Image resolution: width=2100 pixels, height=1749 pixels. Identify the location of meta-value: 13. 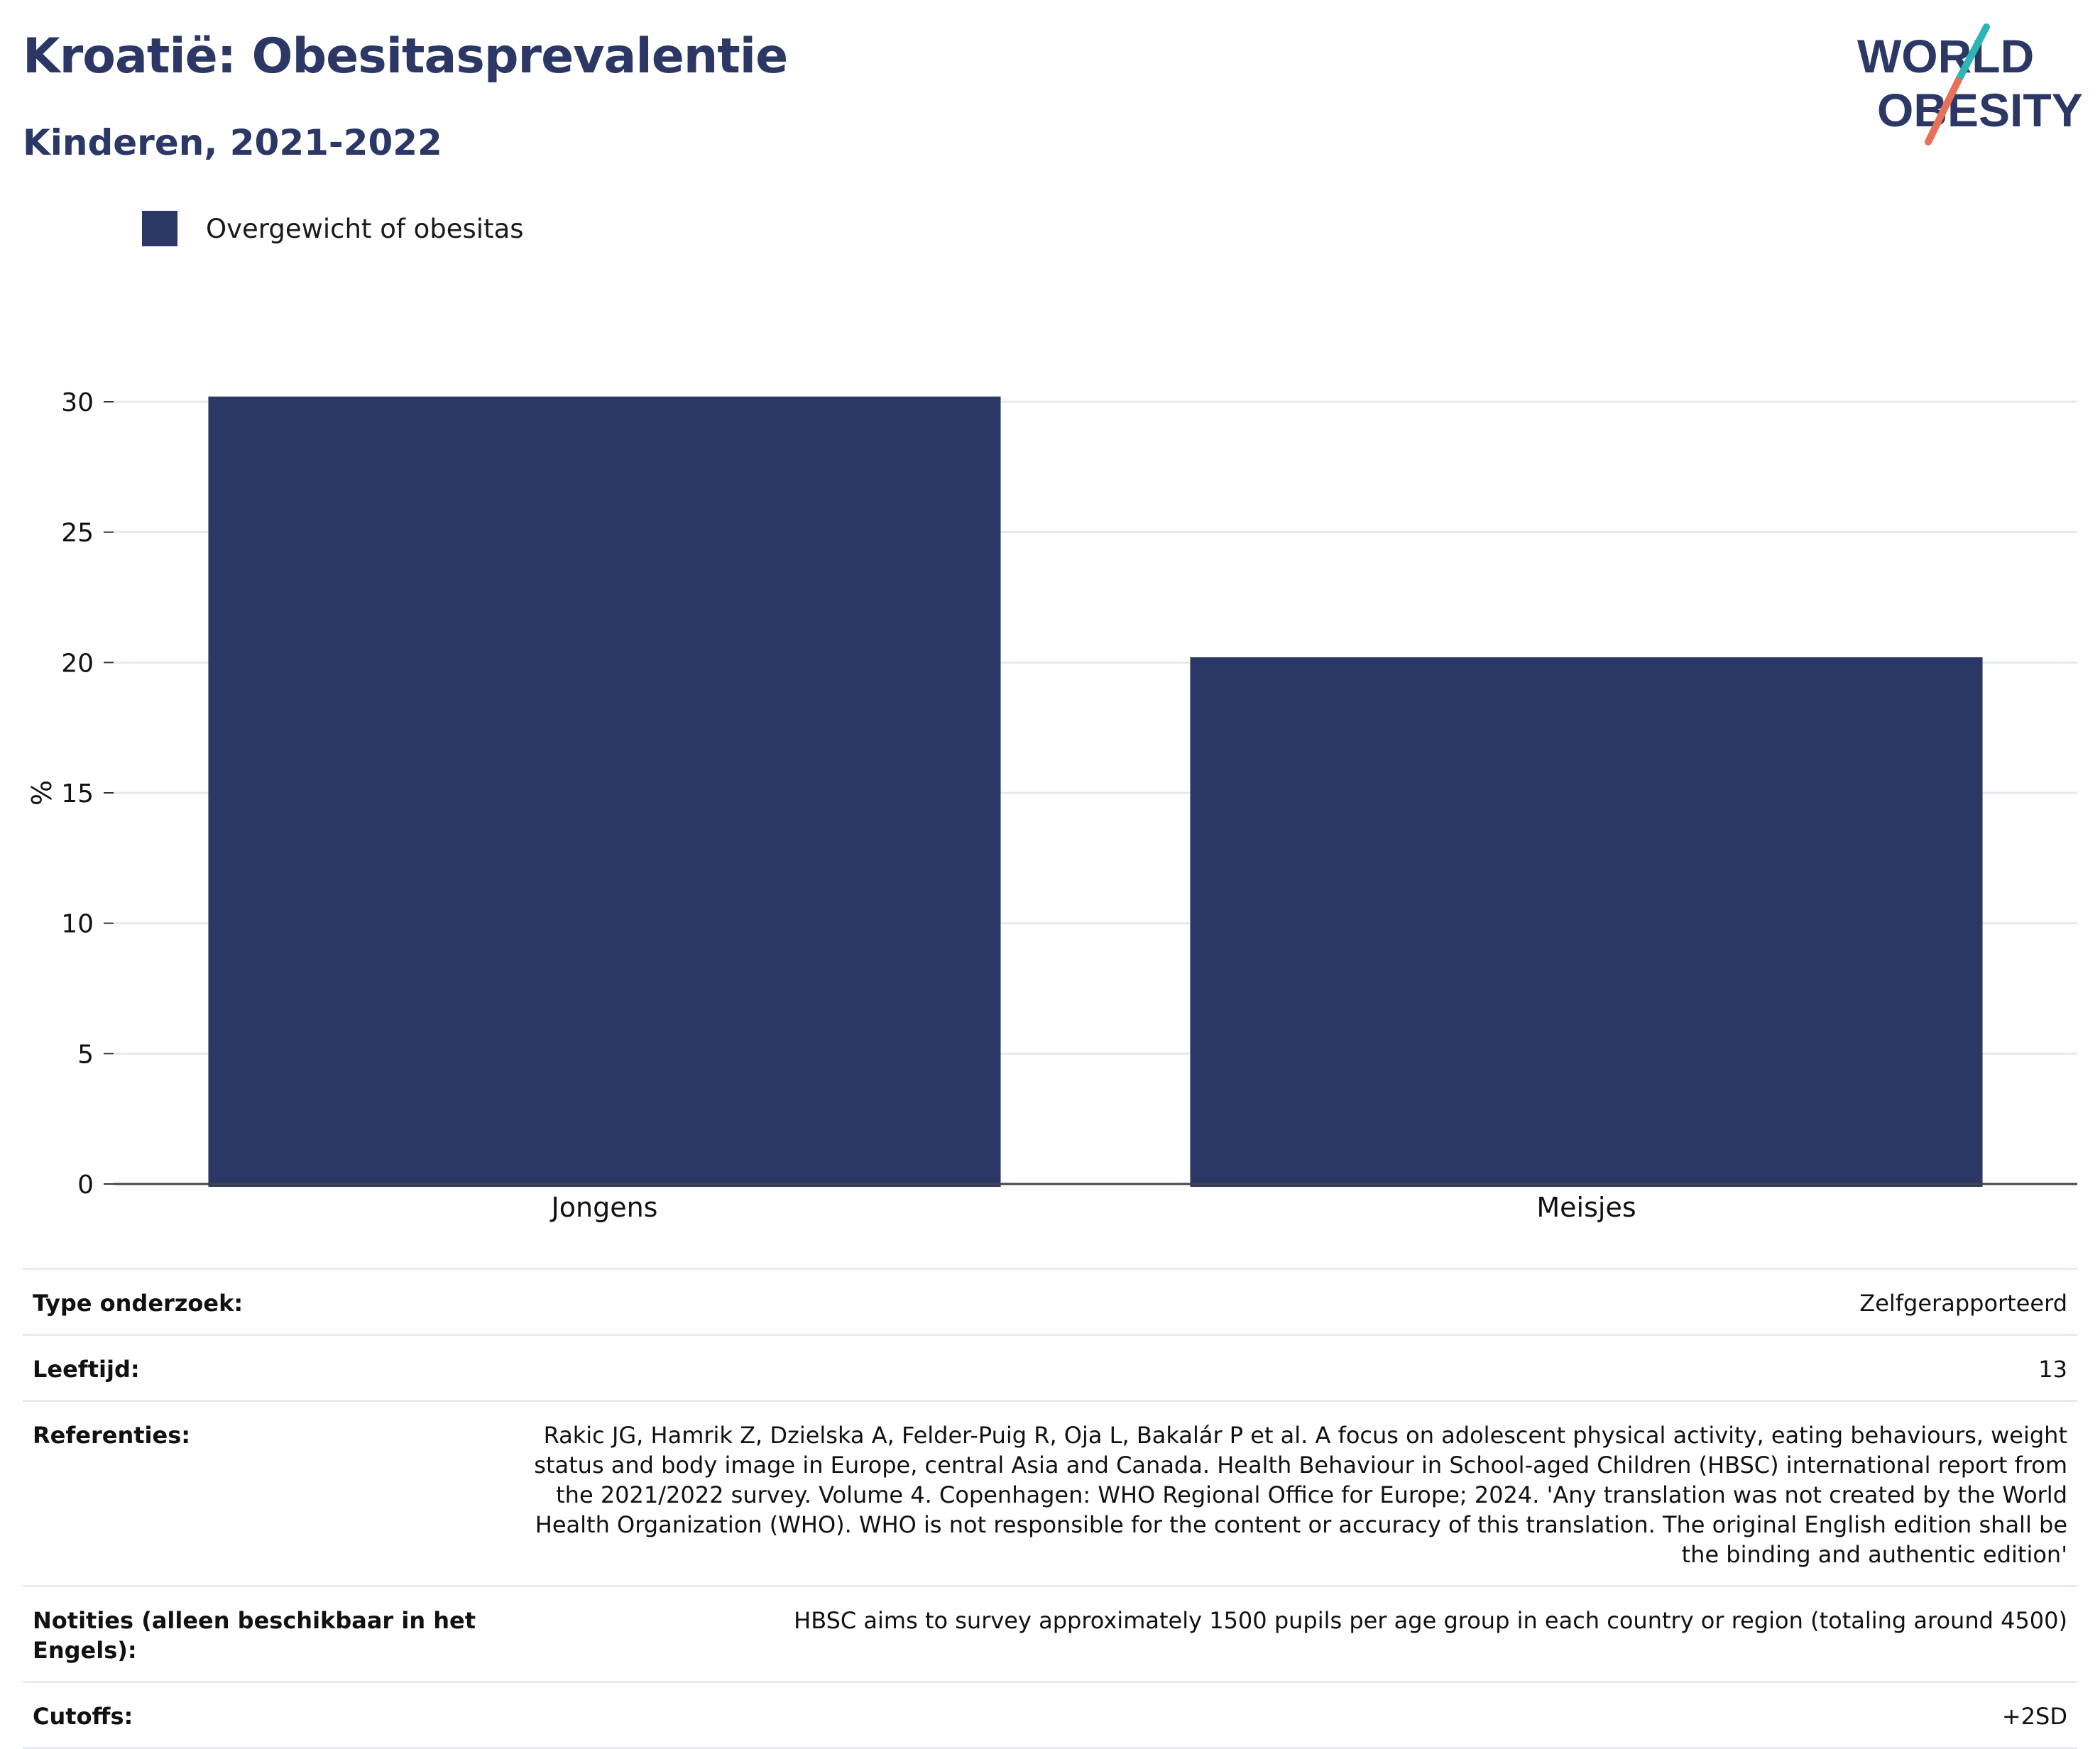
(2052, 1369).